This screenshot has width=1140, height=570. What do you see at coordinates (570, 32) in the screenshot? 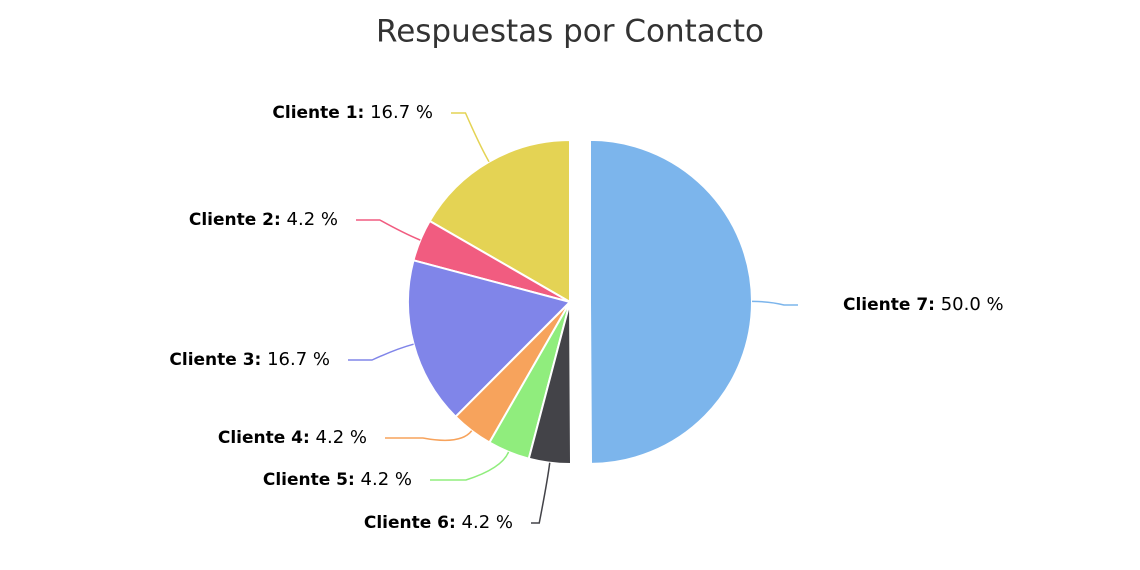
I see `chart-title: Respuestas por Contacto` at bounding box center [570, 32].